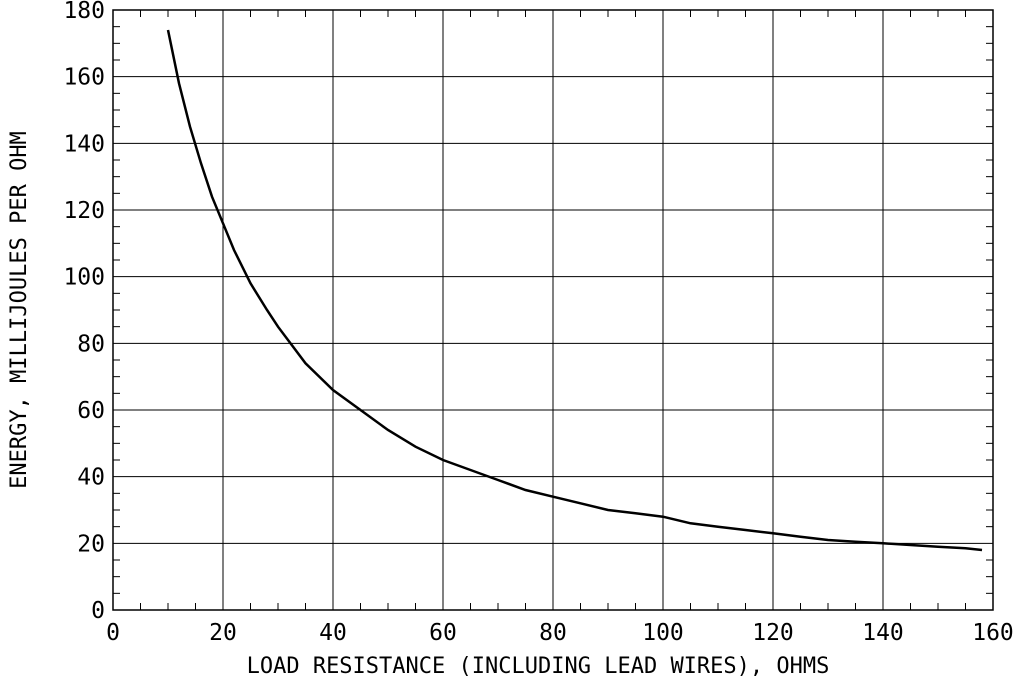  What do you see at coordinates (883, 633) in the screenshot?
I see `x-tick-label: 140` at bounding box center [883, 633].